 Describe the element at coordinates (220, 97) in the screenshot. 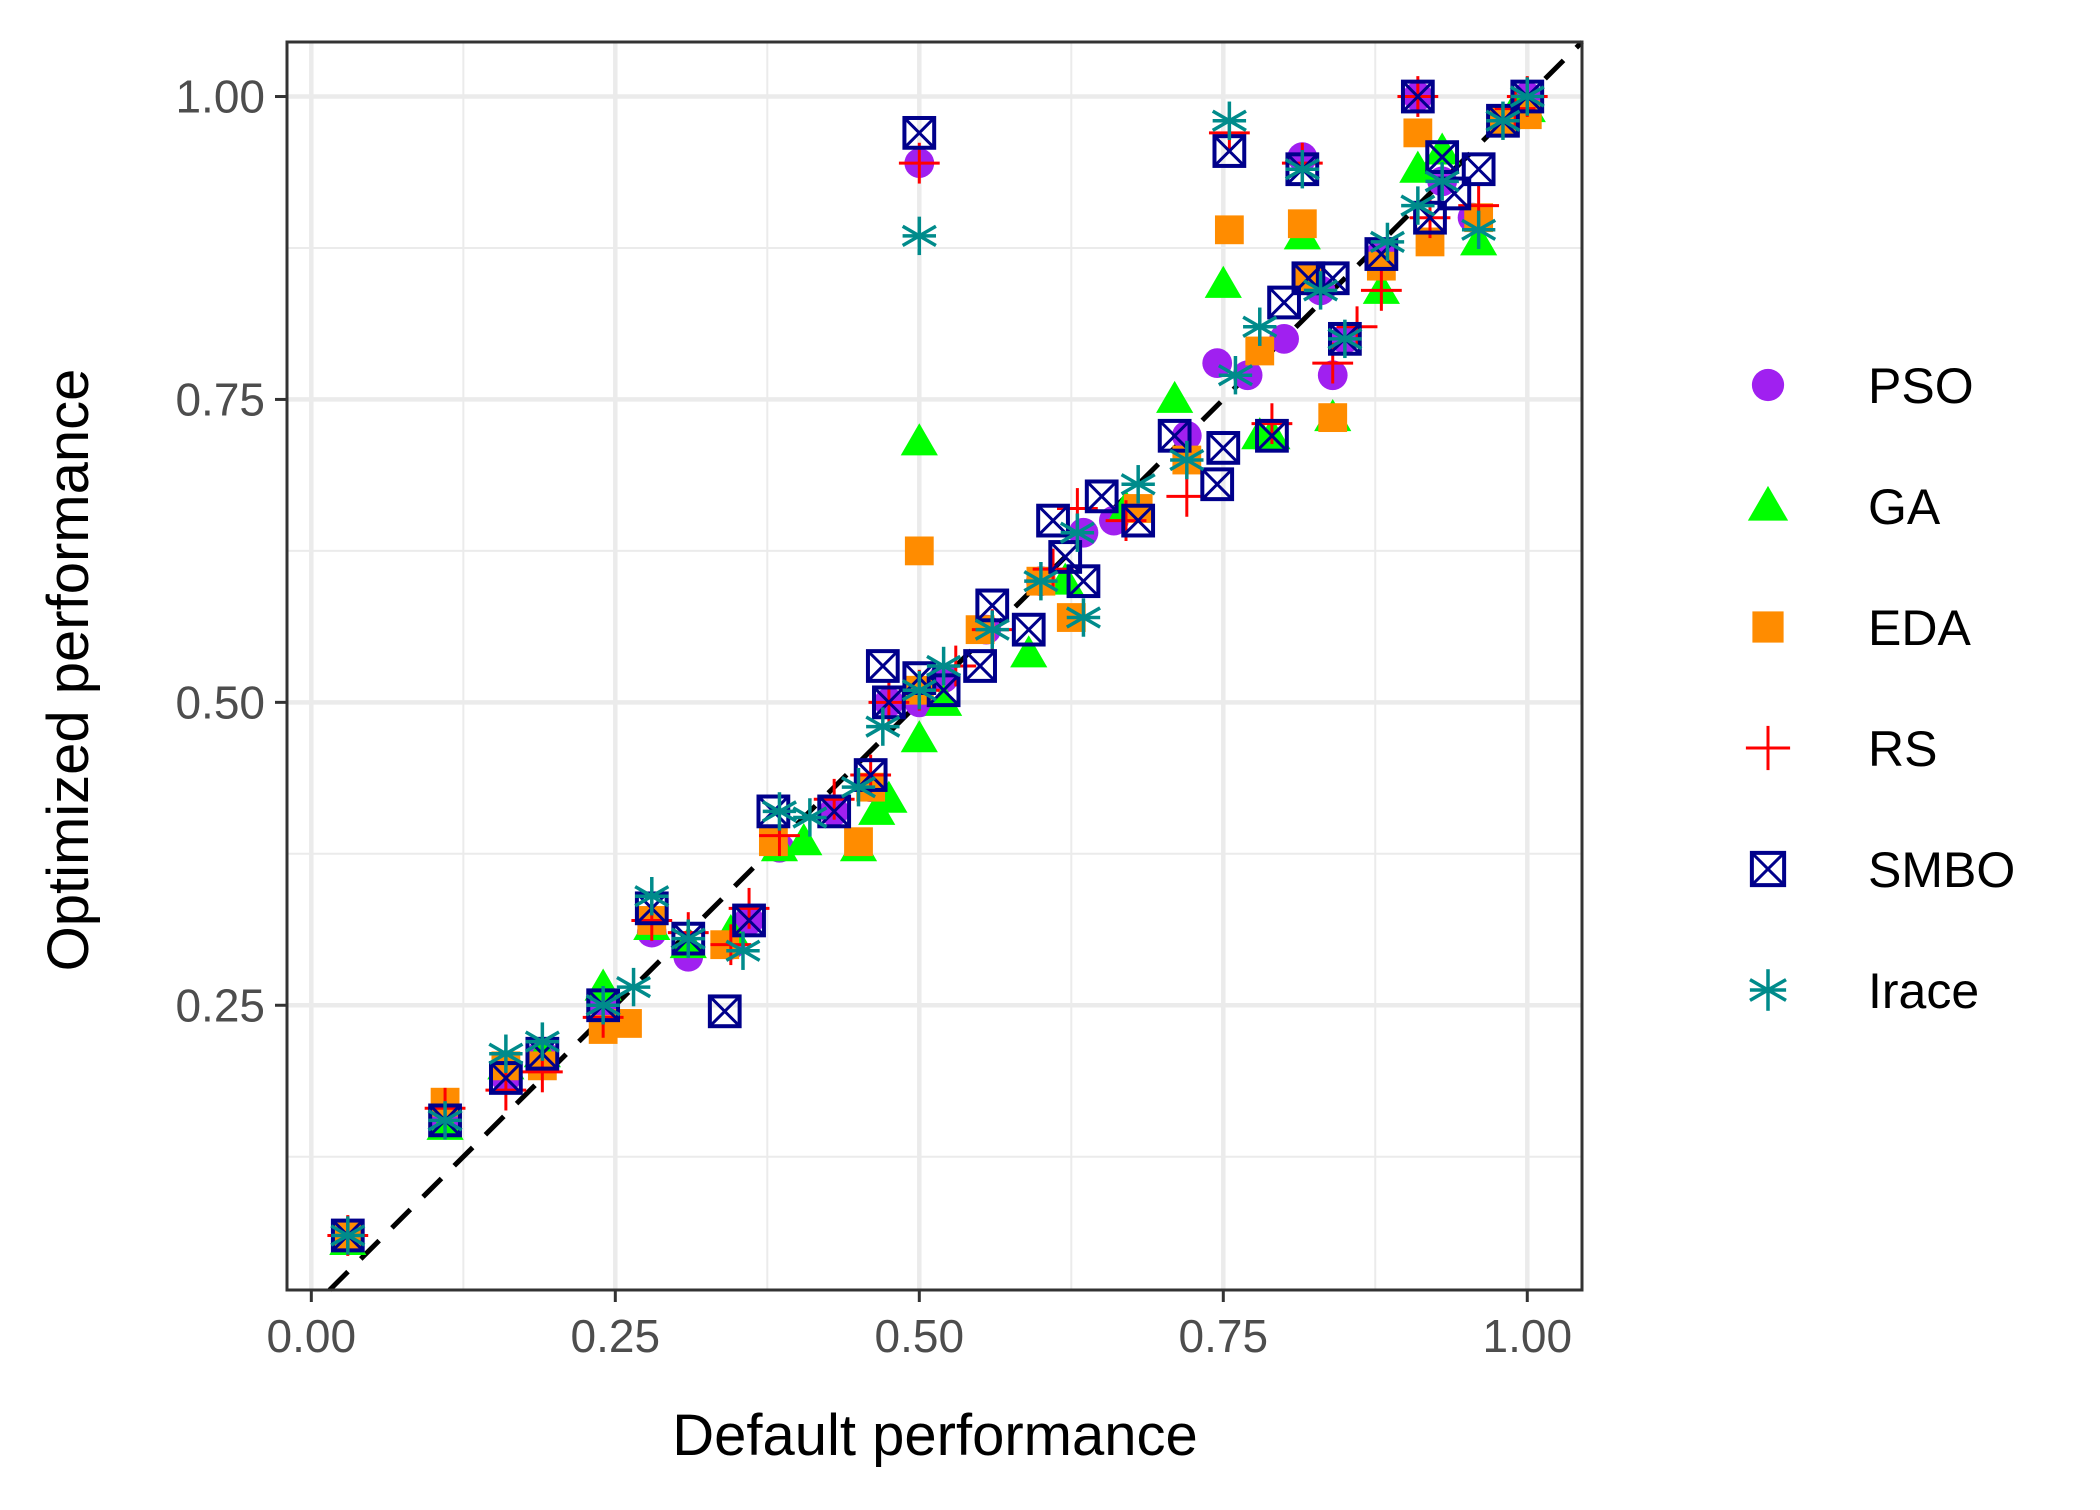

I see `y-tick-label: 1.00` at that location.